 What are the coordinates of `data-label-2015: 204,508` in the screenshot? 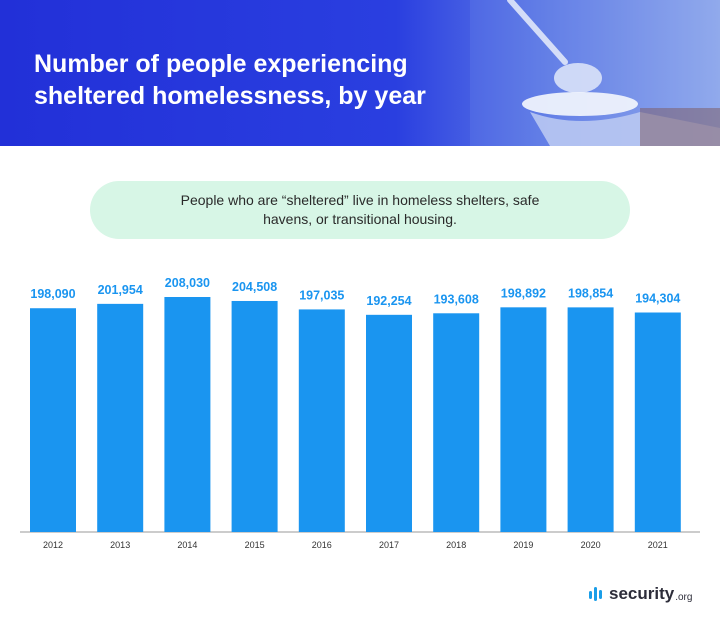 It's located at (254, 287).